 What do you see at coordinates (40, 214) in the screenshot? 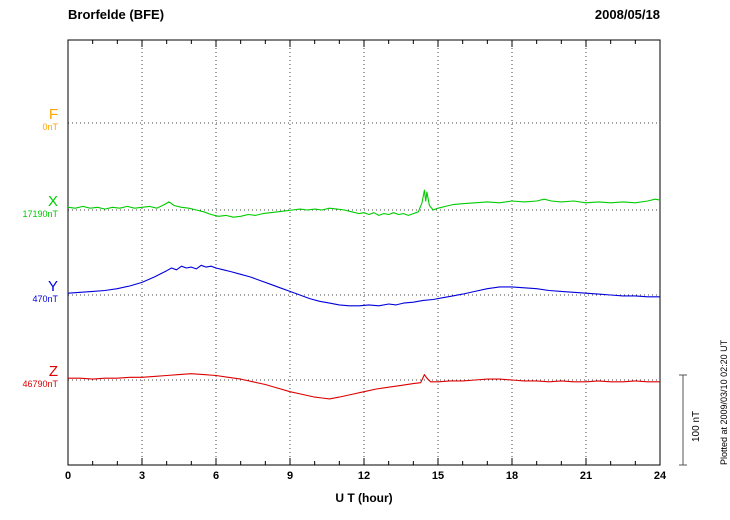
I see `component-baseline-value-x: 17190nT` at bounding box center [40, 214].